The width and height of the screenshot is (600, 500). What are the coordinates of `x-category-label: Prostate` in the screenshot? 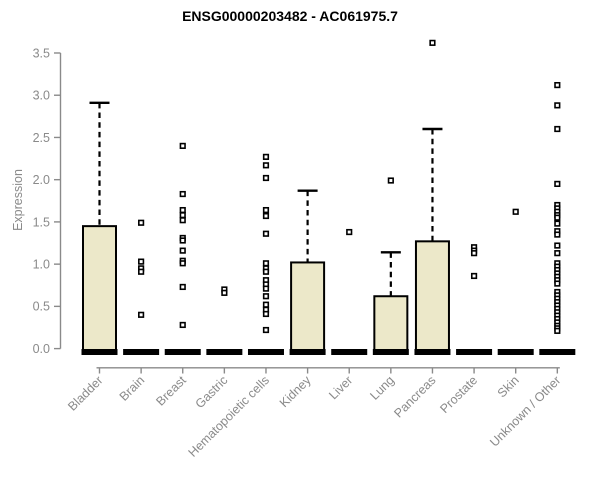 It's located at (458, 394).